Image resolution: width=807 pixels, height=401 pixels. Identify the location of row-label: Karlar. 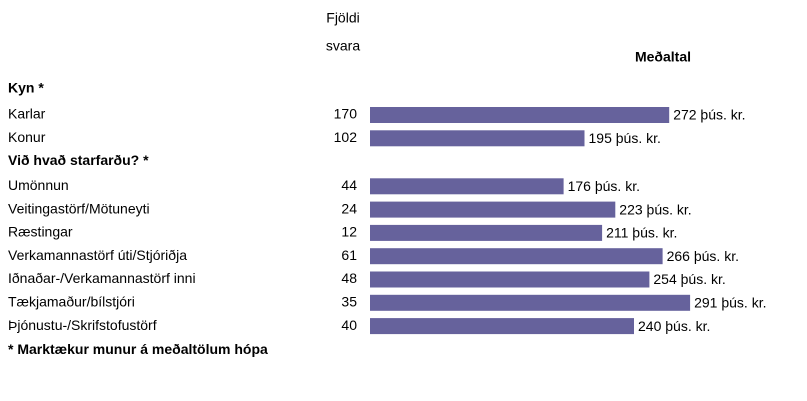
(27, 114).